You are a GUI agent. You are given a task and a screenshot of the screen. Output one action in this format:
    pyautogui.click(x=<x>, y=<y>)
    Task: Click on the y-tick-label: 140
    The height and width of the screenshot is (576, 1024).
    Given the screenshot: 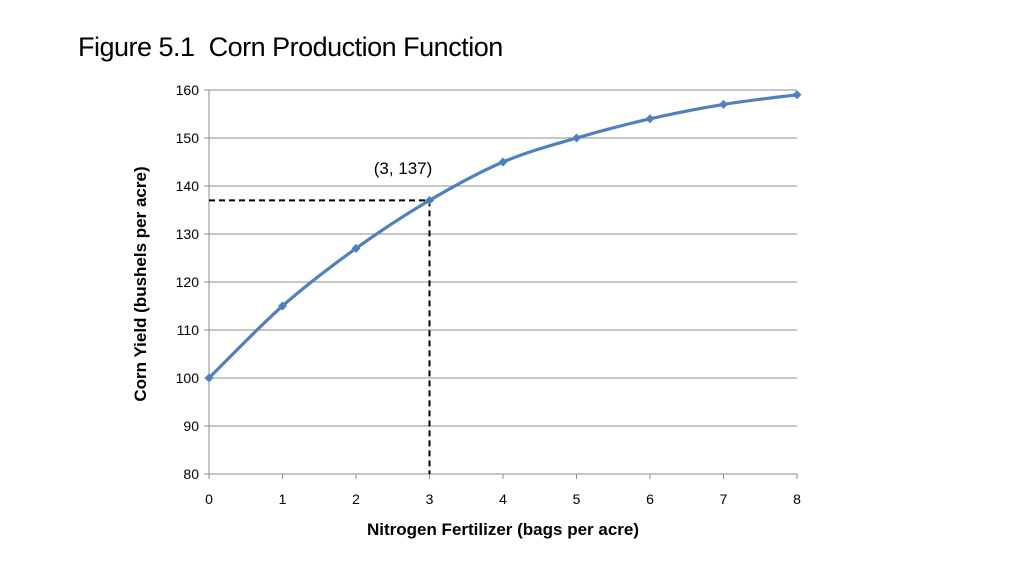 What is the action you would take?
    pyautogui.click(x=188, y=186)
    